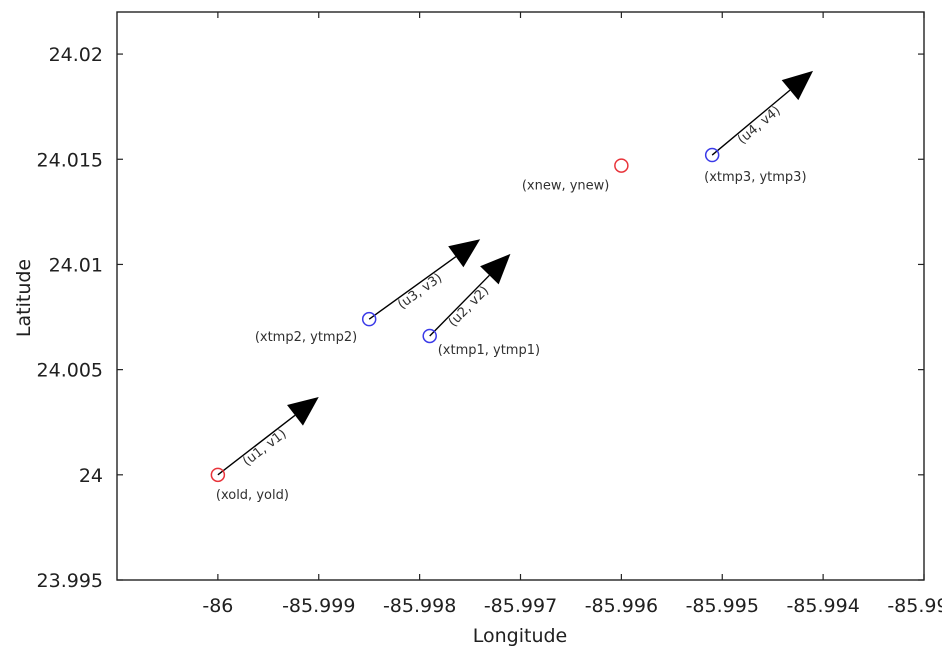 This screenshot has width=942, height=652. I want to click on x-tick-label: -86, so click(217, 606).